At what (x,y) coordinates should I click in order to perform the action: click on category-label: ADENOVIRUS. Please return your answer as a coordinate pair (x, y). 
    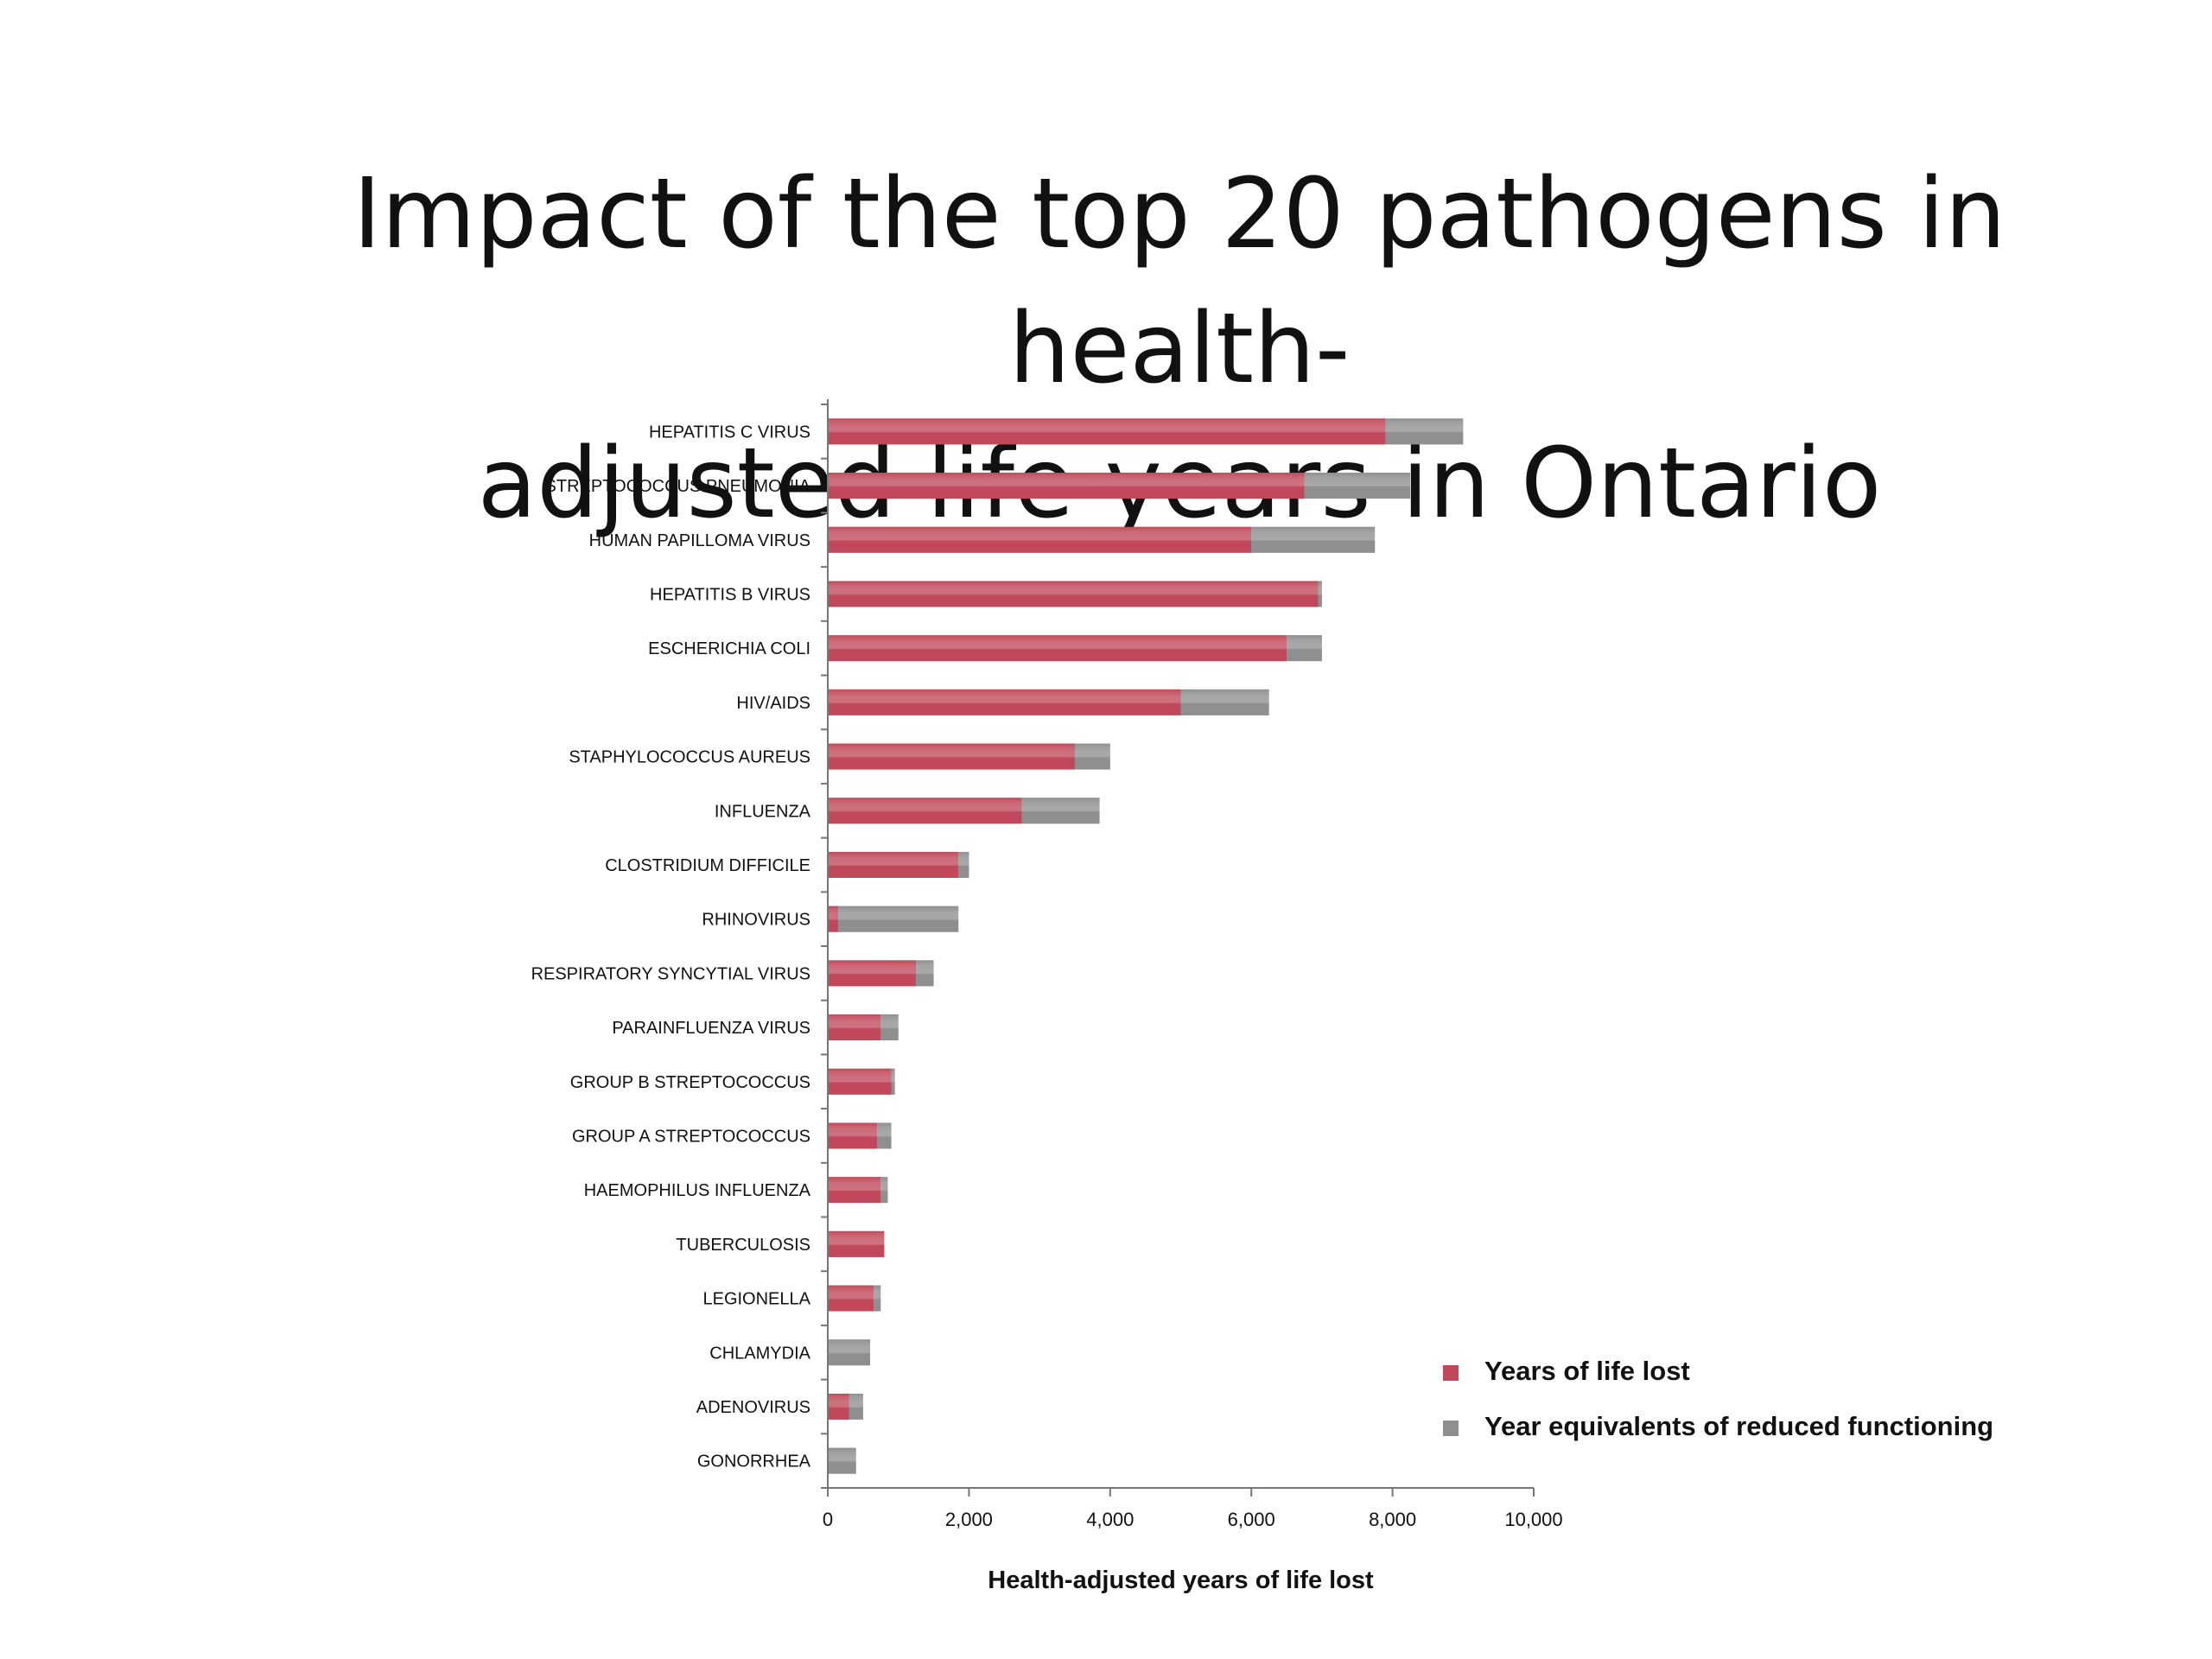
    Looking at the image, I should click on (753, 1407).